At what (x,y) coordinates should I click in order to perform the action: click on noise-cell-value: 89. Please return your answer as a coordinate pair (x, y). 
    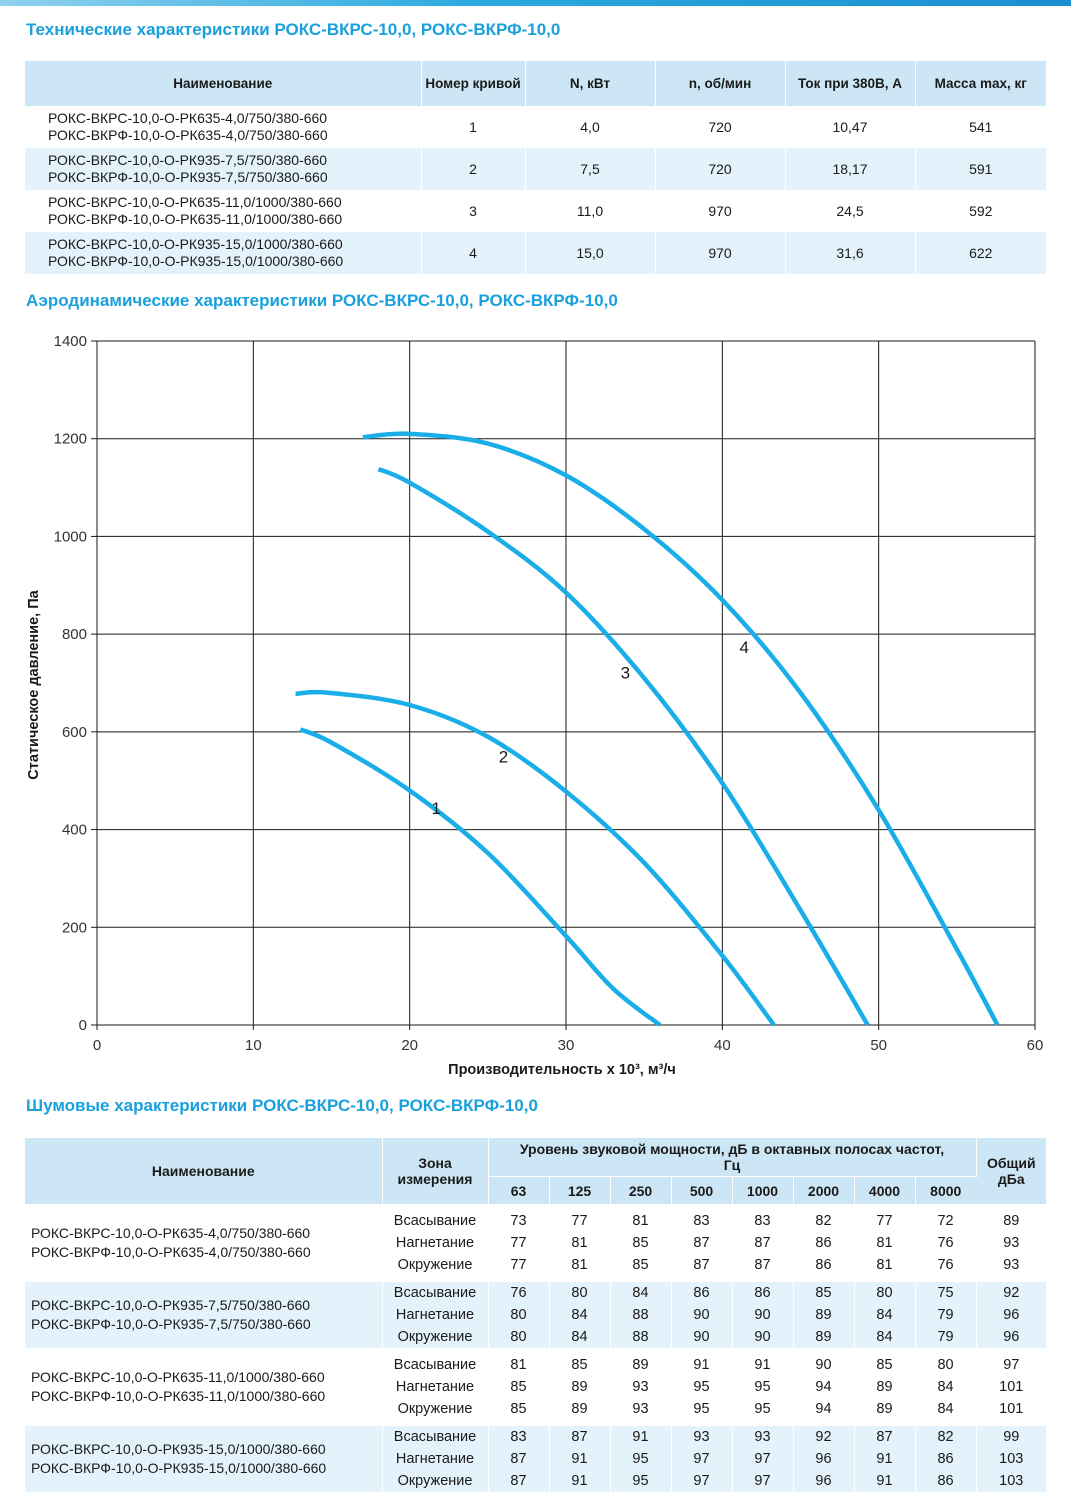
    Looking at the image, I should click on (580, 1410).